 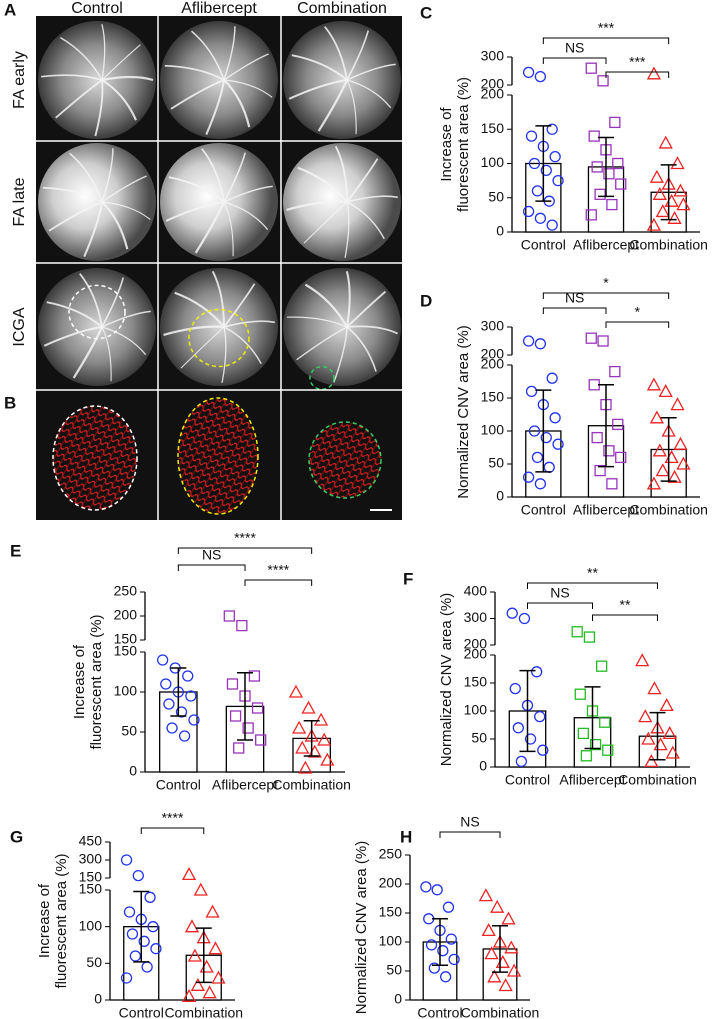 What do you see at coordinates (342, 8) in the screenshot?
I see `column-header: Combination` at bounding box center [342, 8].